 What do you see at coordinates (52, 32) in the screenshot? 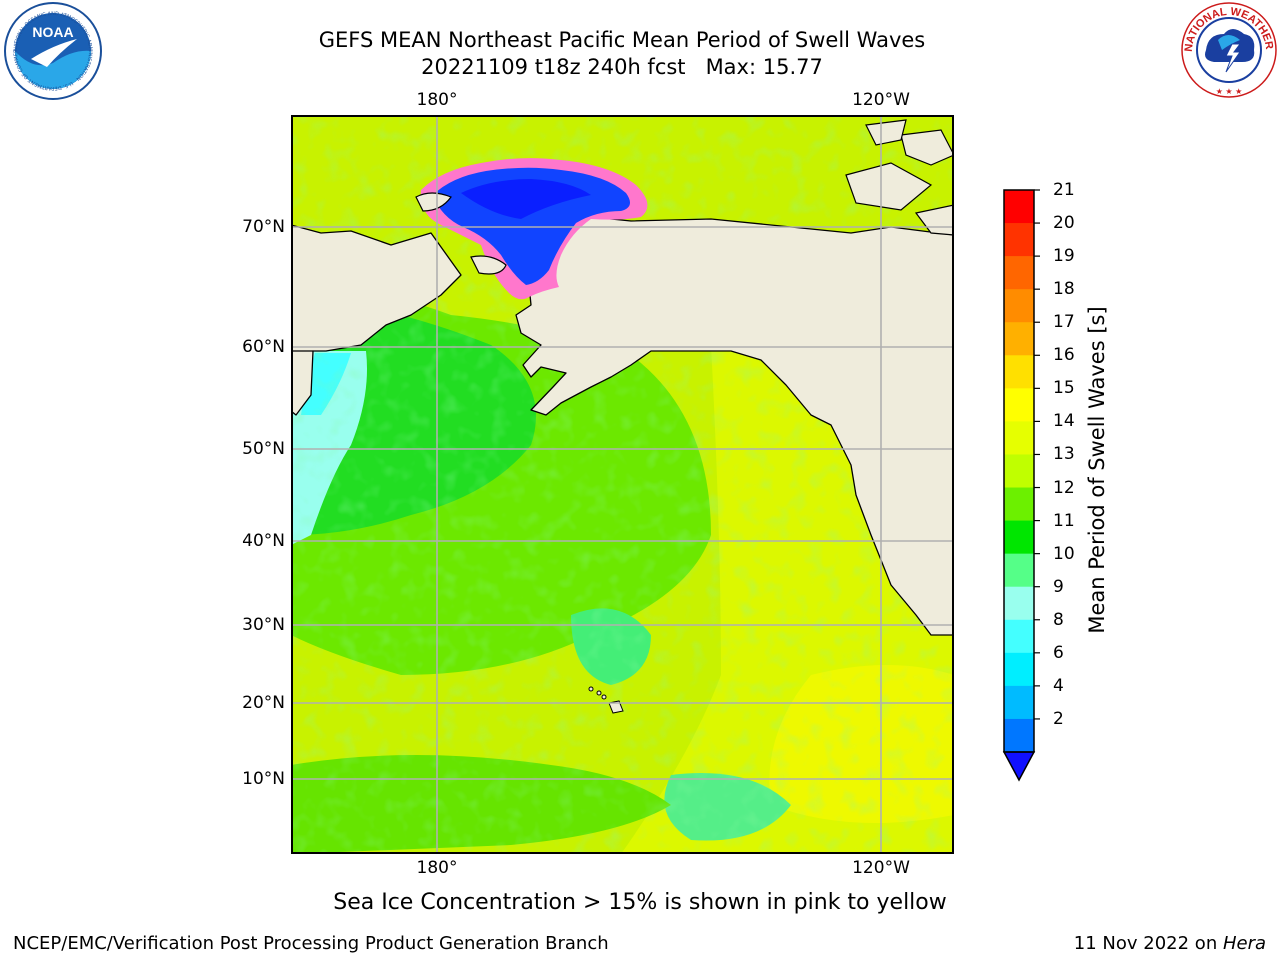
I see `svg-text: NOAA` at bounding box center [52, 32].